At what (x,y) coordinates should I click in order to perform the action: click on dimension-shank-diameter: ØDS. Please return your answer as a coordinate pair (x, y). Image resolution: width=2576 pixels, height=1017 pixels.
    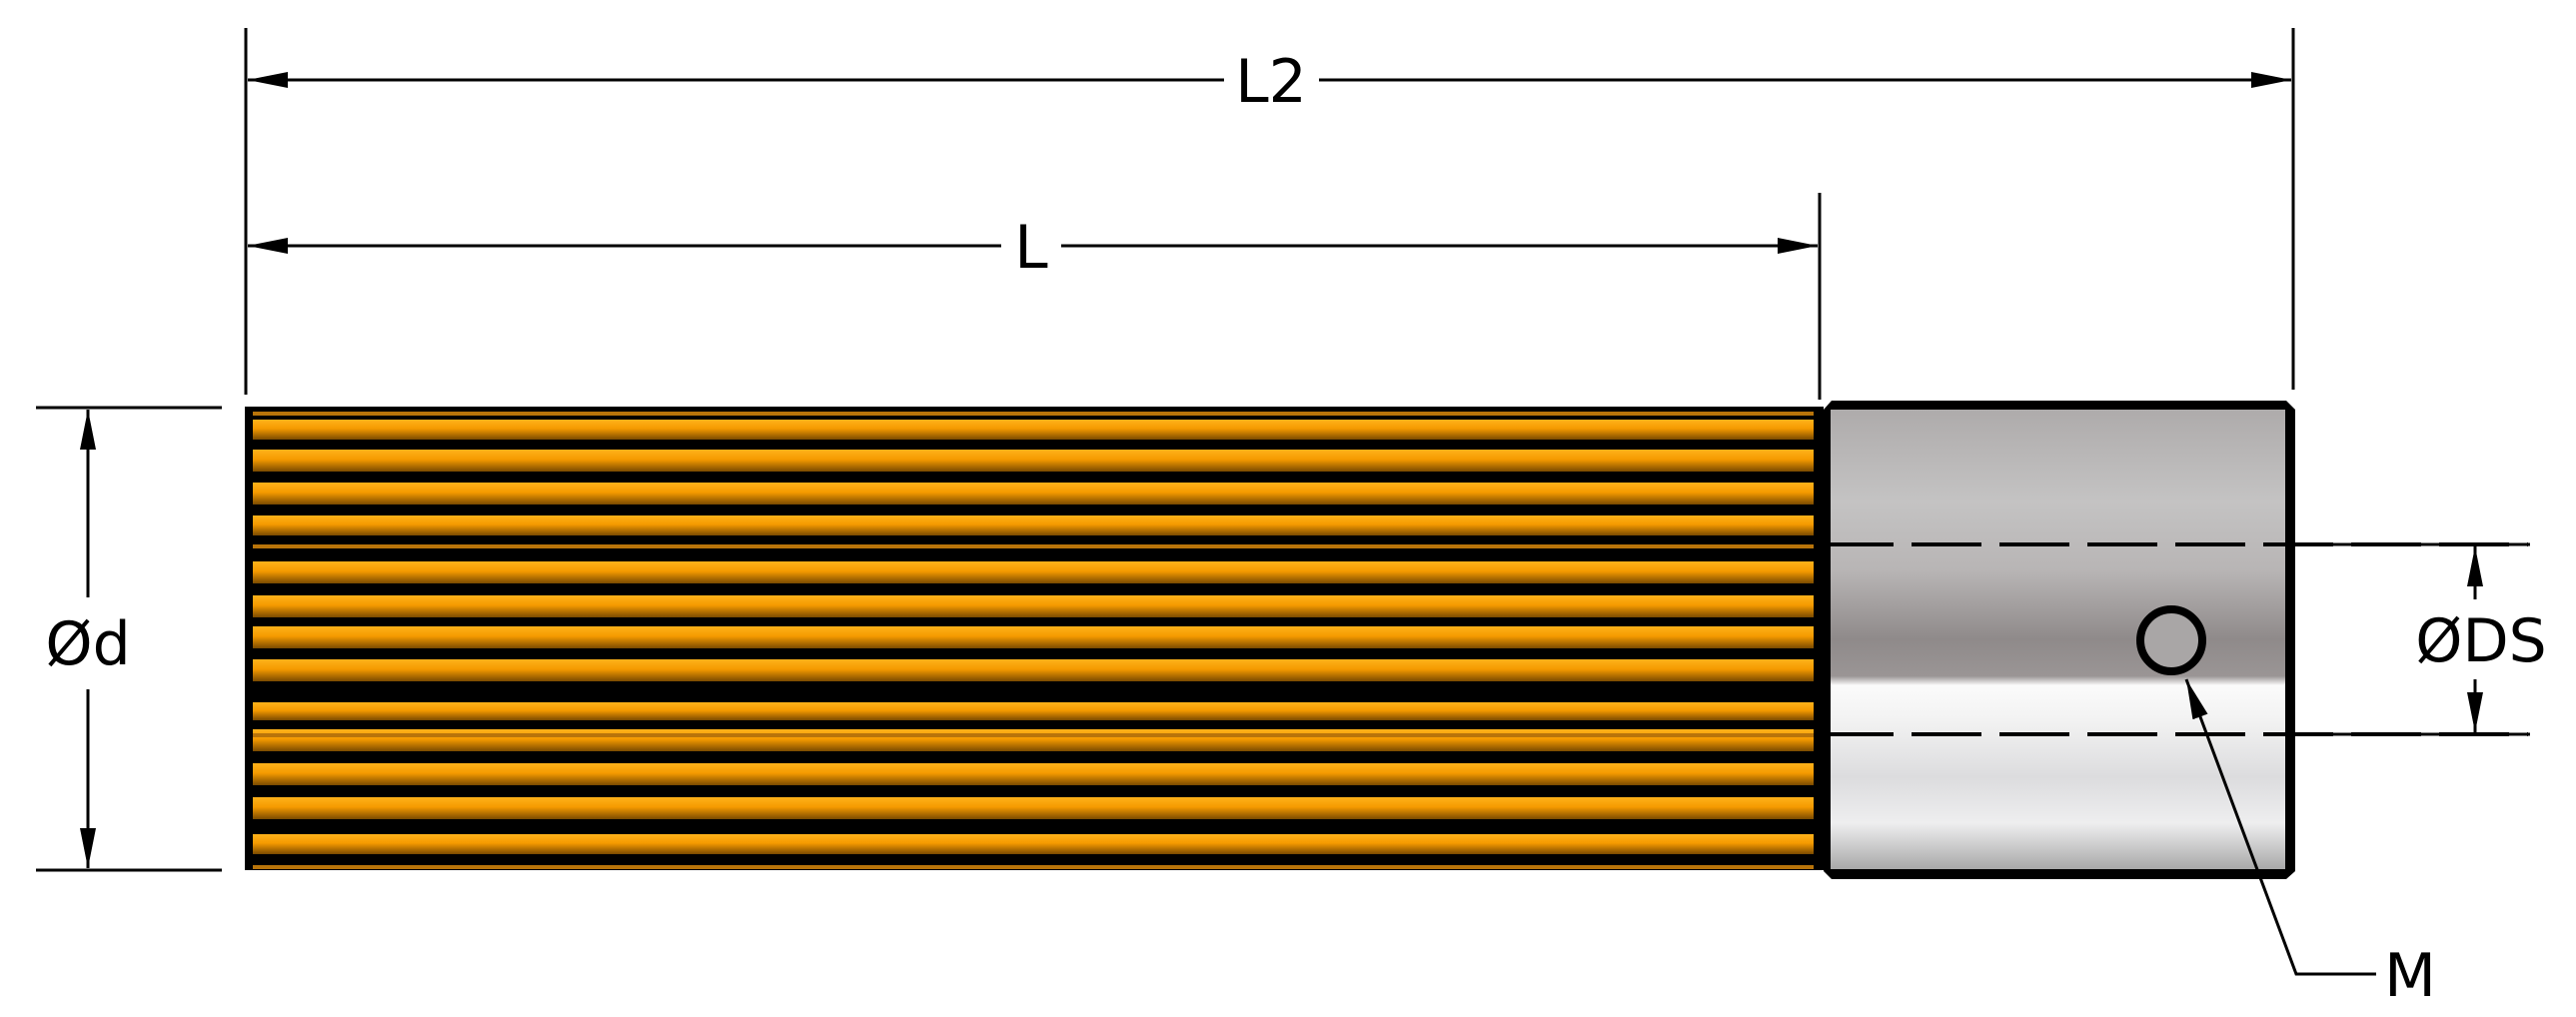
    Looking at the image, I should click on (2430, 639).